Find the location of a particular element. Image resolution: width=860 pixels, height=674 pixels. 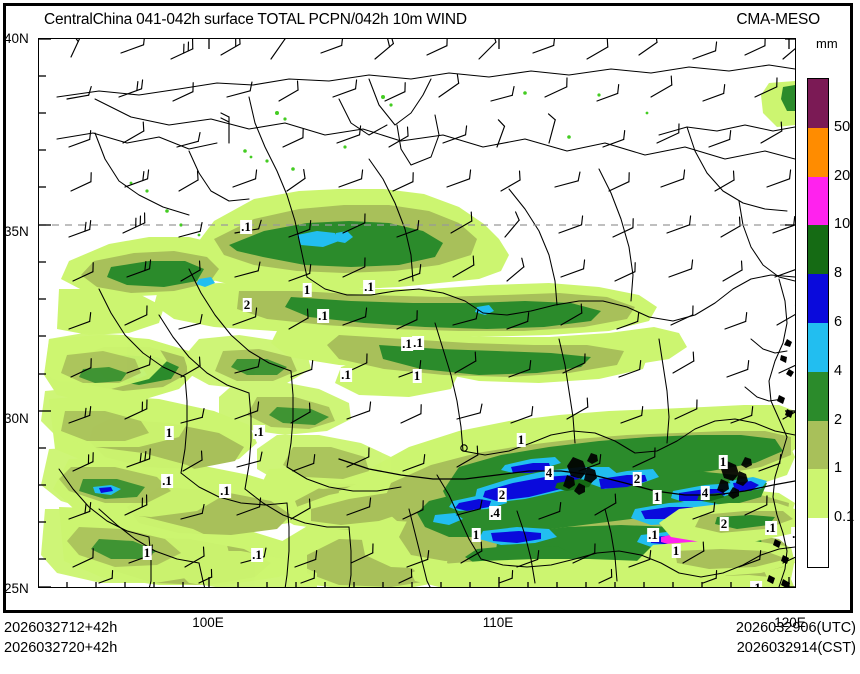

y-tick-35N: 35N is located at coordinates (16, 231).